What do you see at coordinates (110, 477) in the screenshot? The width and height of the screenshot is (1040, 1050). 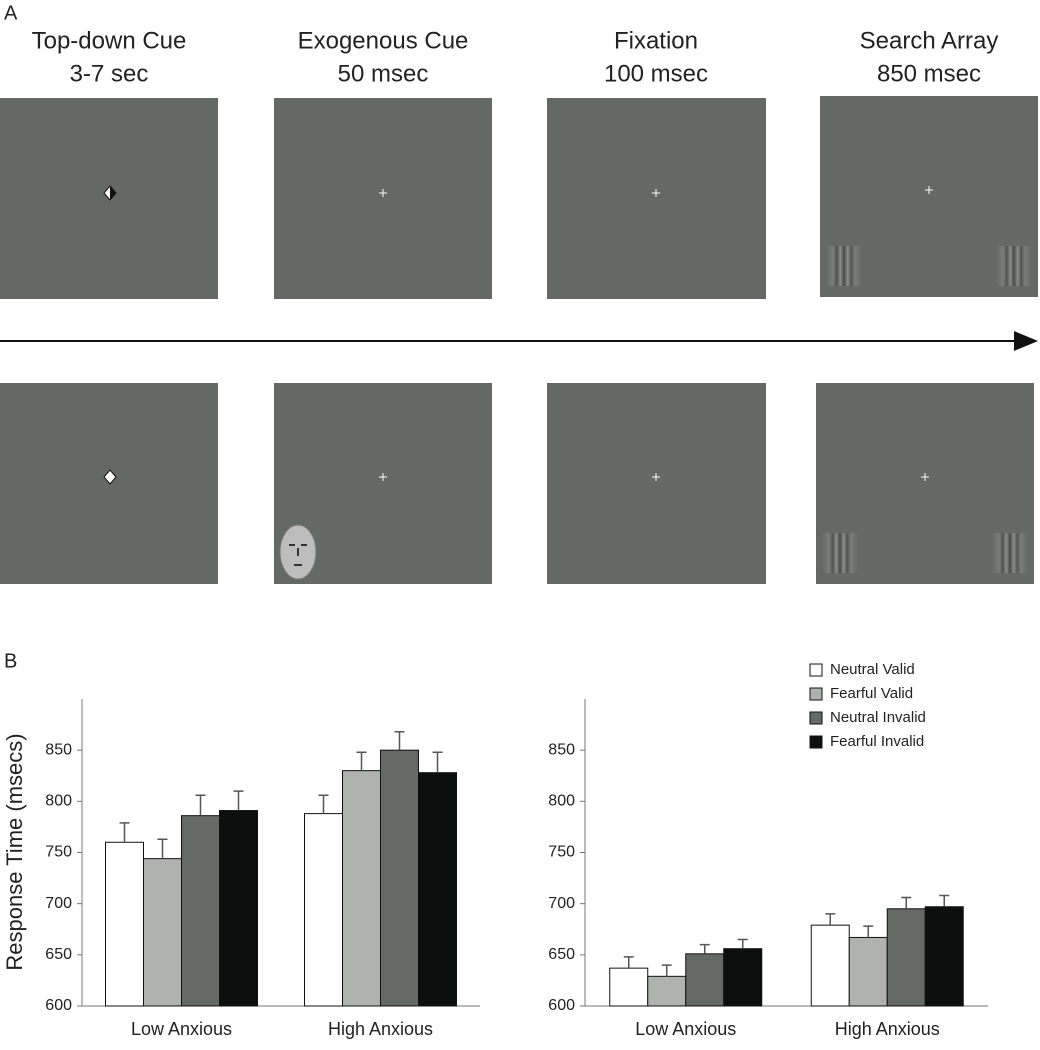 I see `cue` at bounding box center [110, 477].